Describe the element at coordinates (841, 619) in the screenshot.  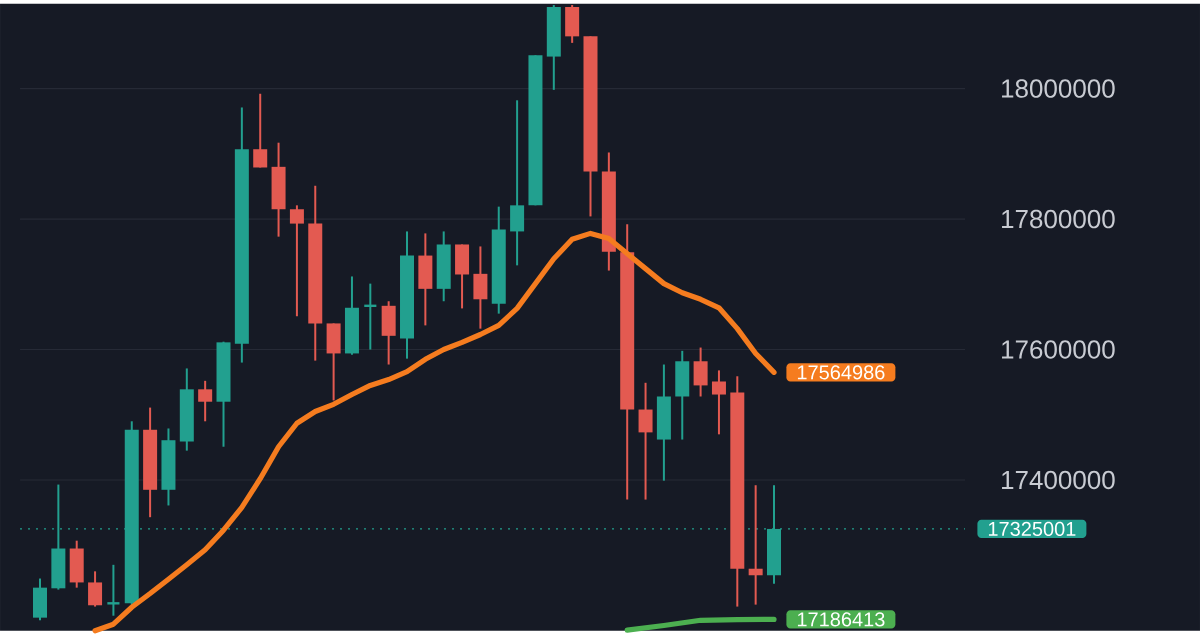
I see `data-label: 17186413` at that location.